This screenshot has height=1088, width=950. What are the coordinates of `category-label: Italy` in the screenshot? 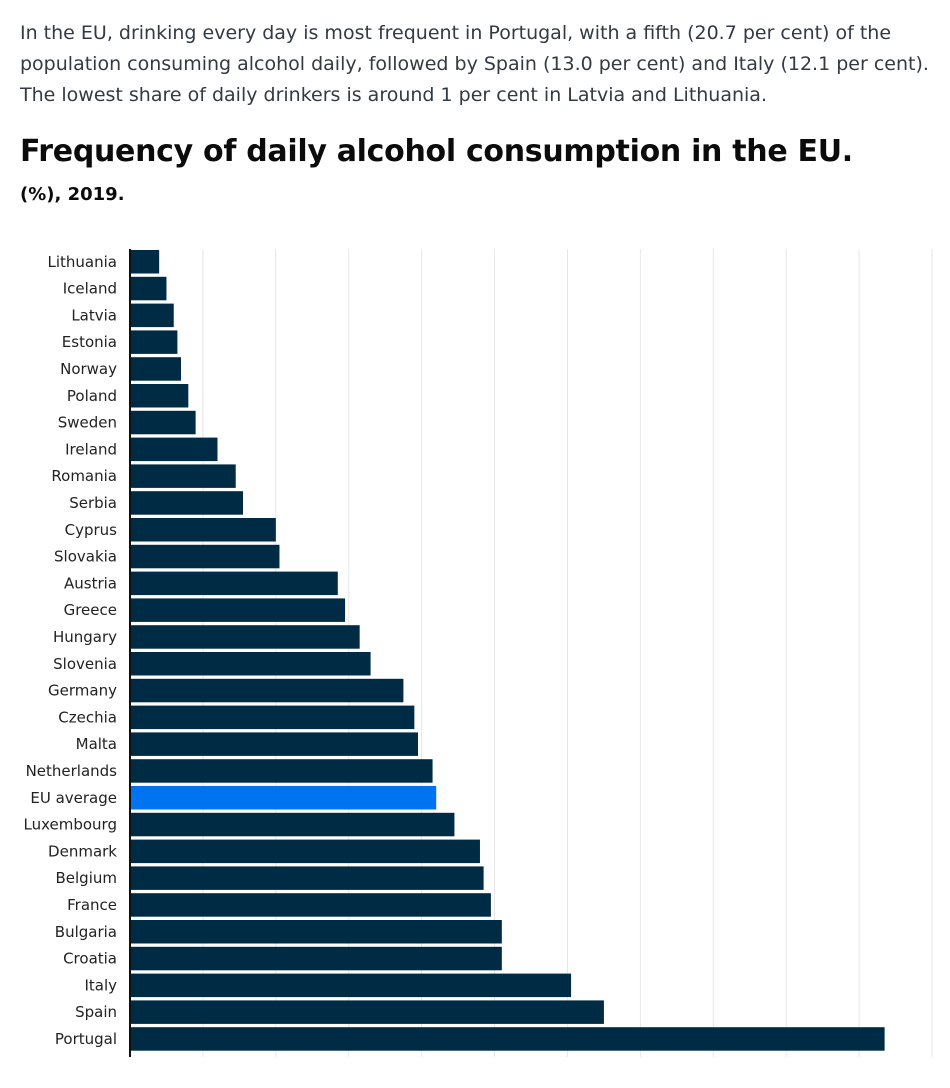 It's located at (100, 985).